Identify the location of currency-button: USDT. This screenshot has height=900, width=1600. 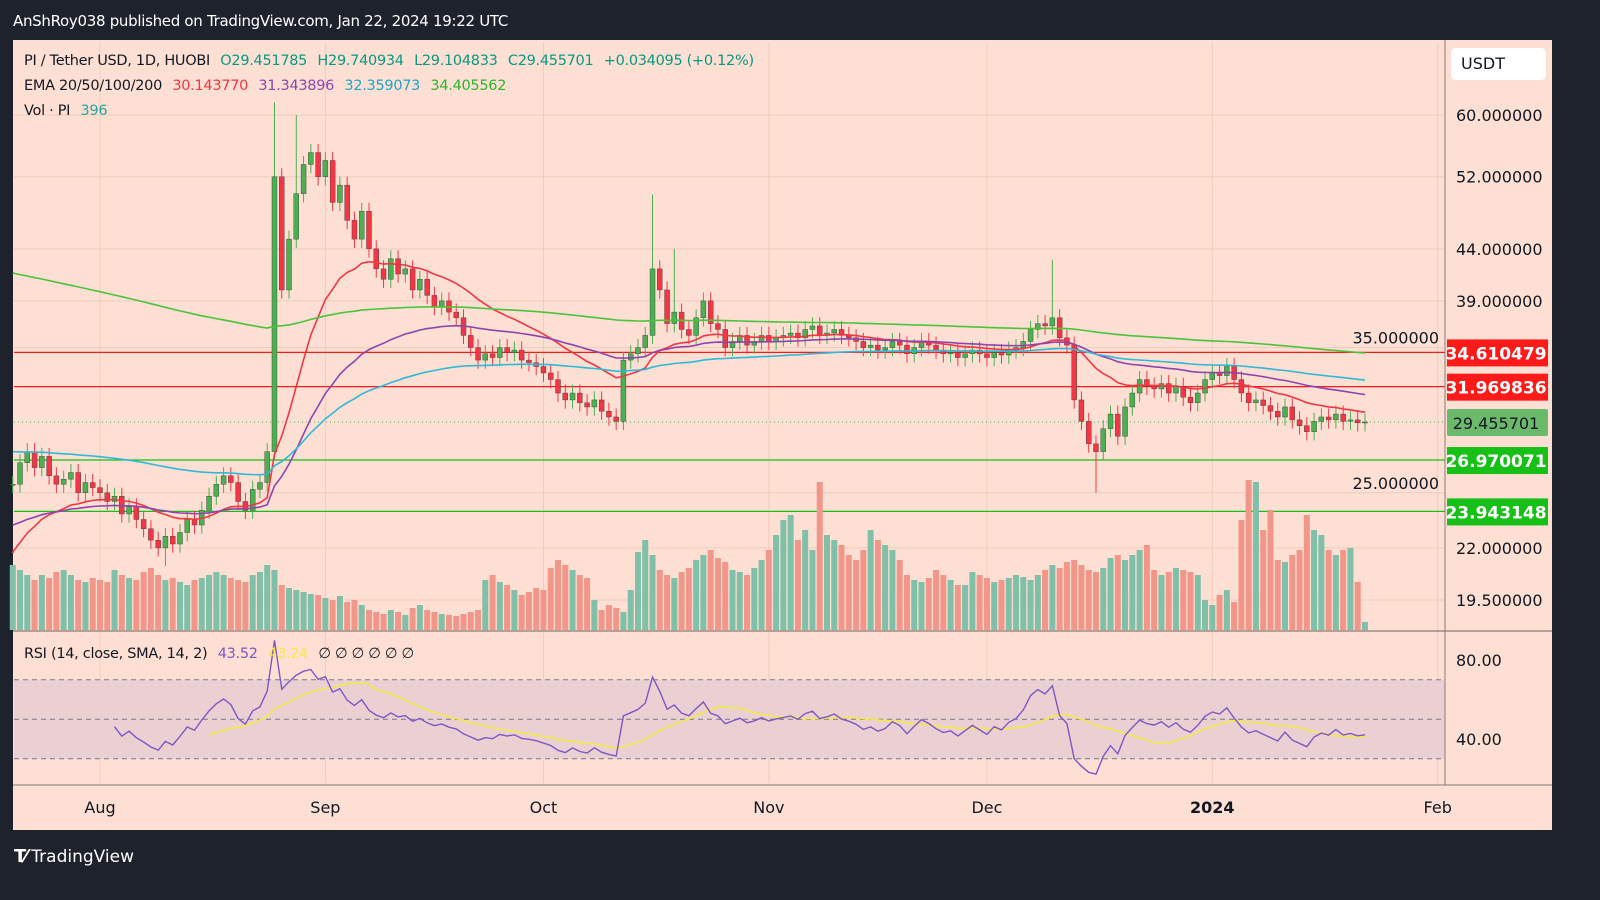
(1498, 64).